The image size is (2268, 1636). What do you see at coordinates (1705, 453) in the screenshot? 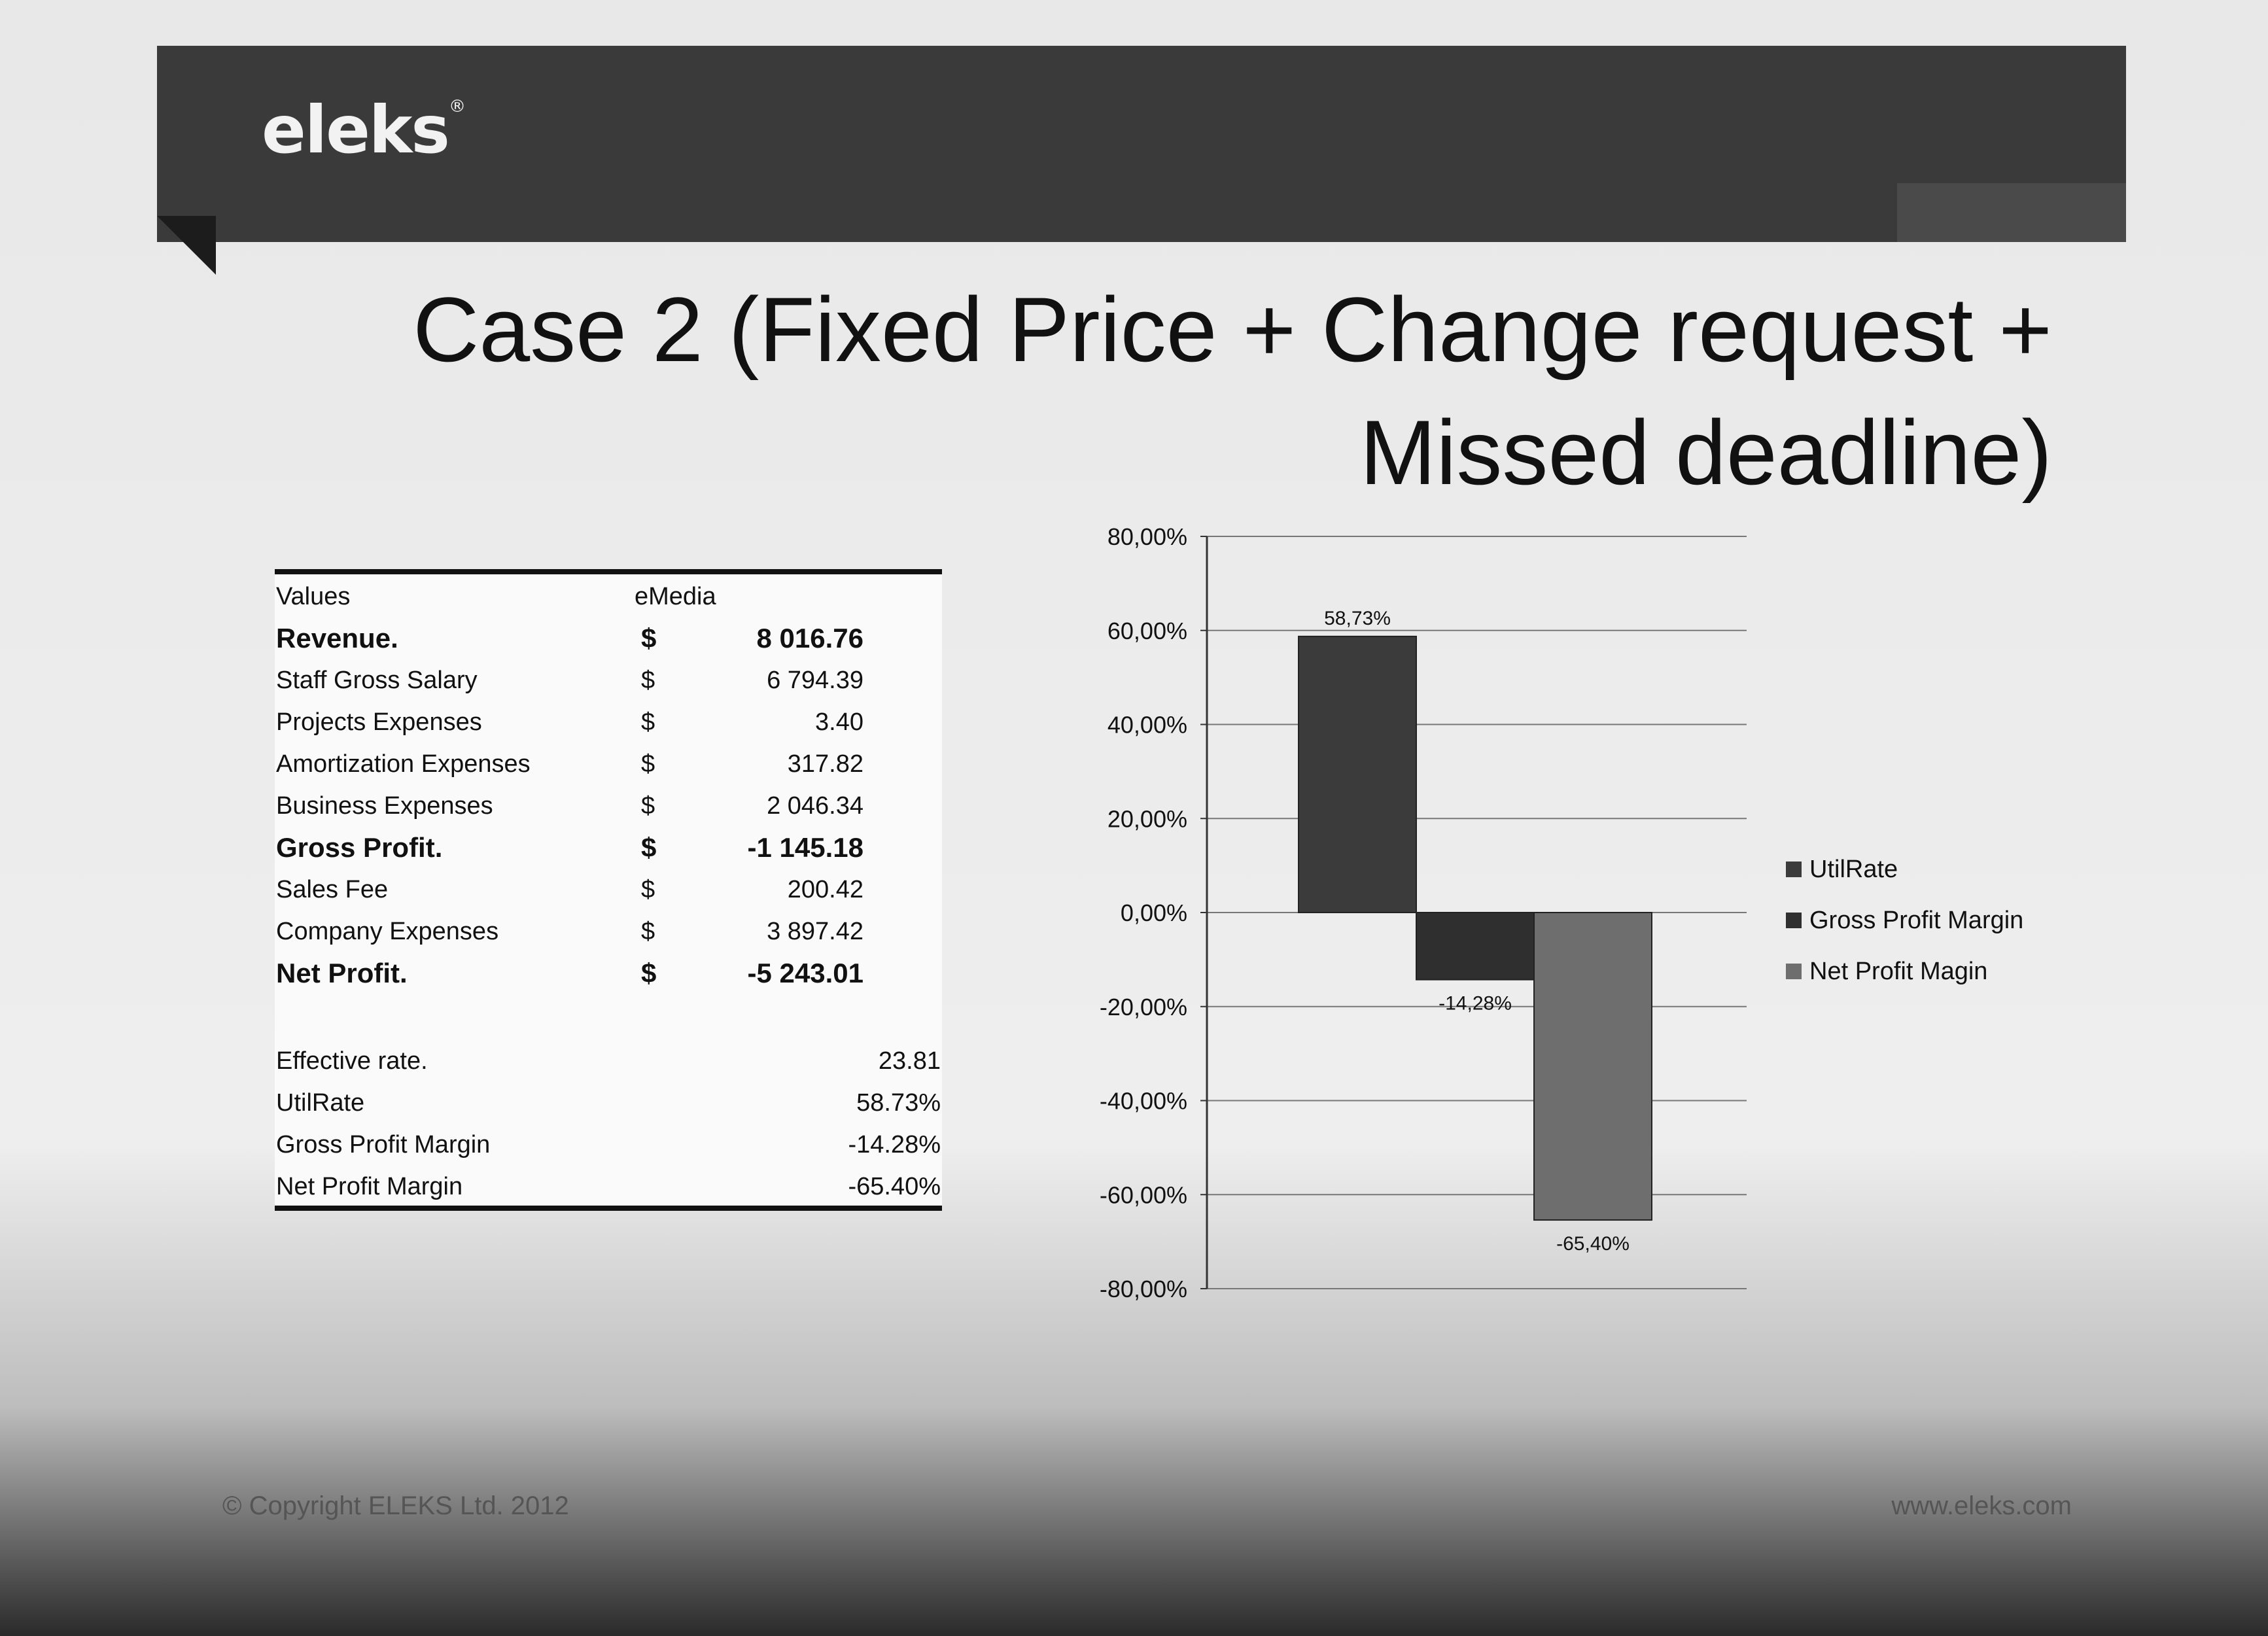
I see `title-line-2: Missed deadline)` at bounding box center [1705, 453].